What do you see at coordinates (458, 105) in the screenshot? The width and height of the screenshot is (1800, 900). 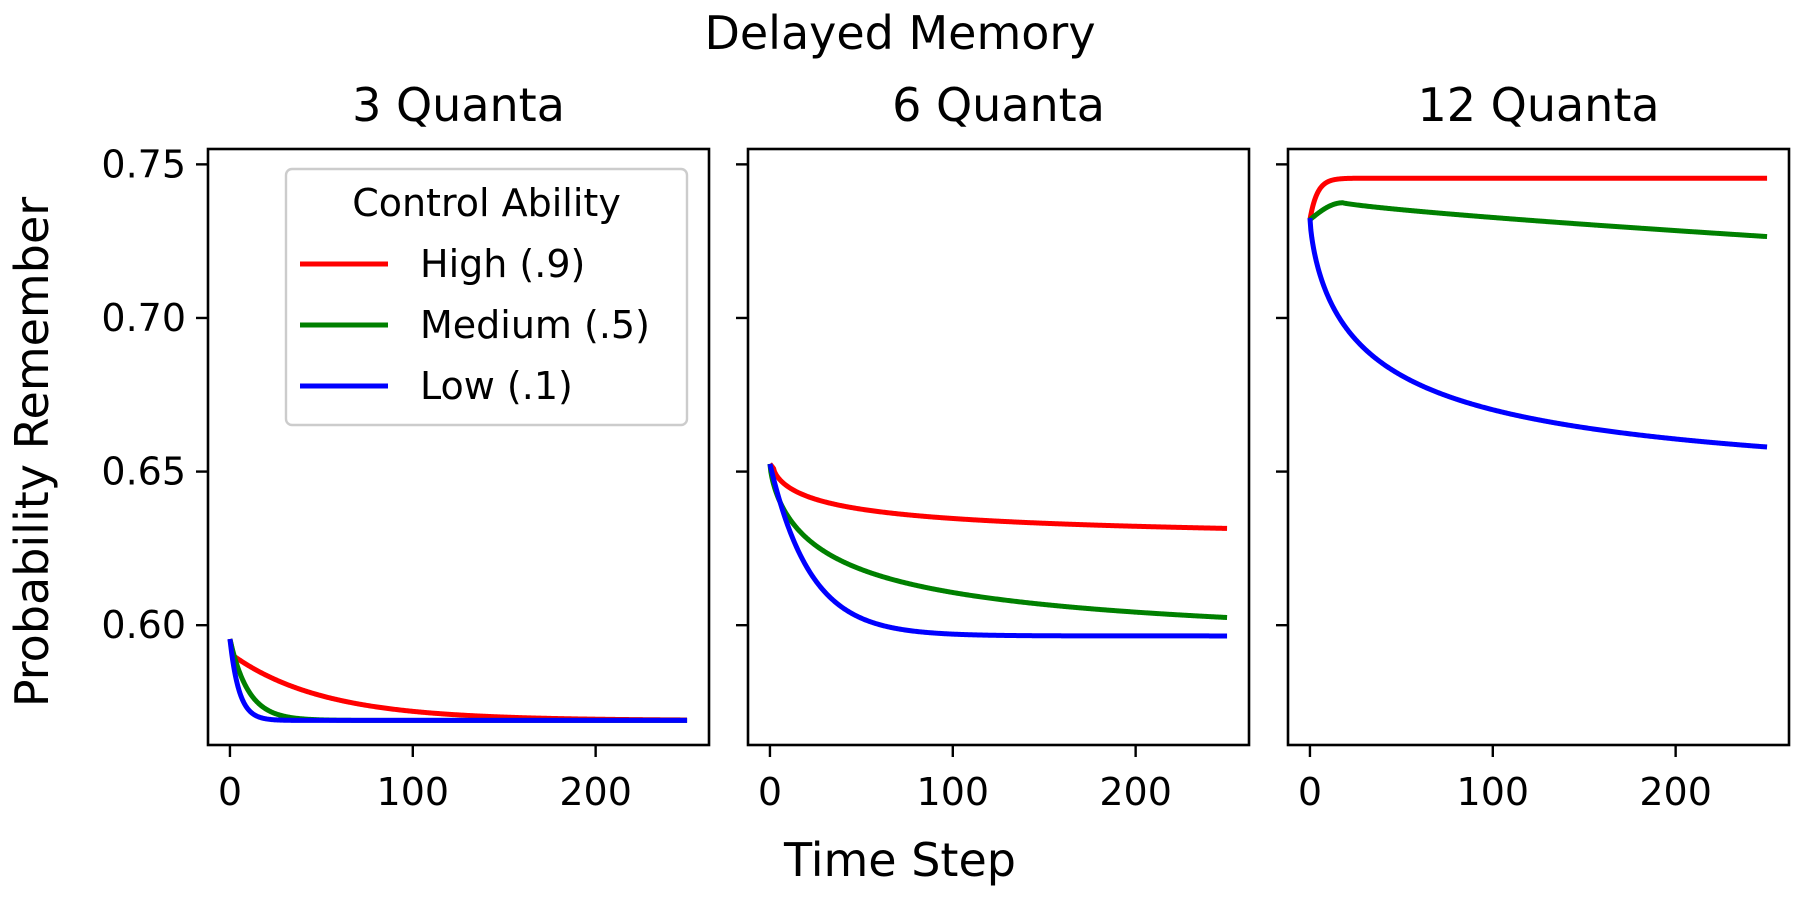 I see `panel-title: 3 Quanta` at bounding box center [458, 105].